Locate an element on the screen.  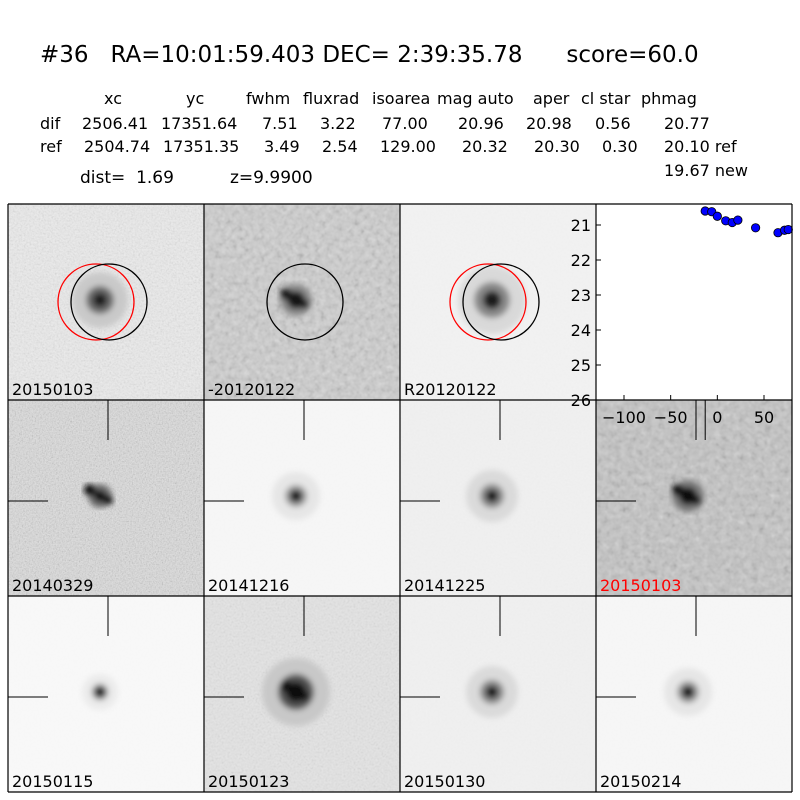
column-header: fluxrad is located at coordinates (331, 98).